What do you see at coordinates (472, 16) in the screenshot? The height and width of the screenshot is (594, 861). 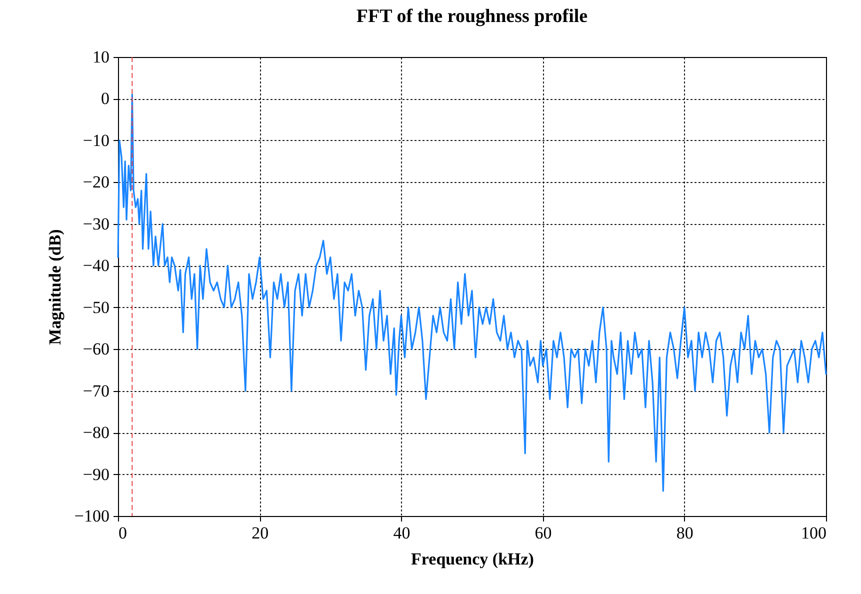 I see `chart-title: FFT of the roughness profile` at bounding box center [472, 16].